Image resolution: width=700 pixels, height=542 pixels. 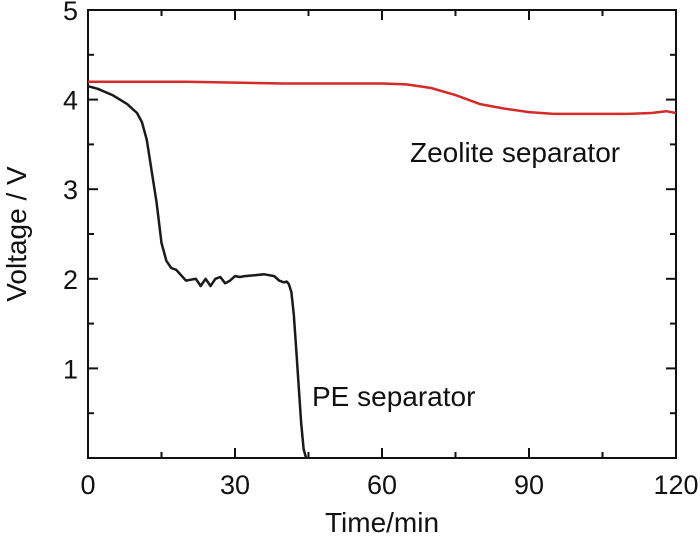 What do you see at coordinates (382, 485) in the screenshot?
I see `x-tick-label: 60` at bounding box center [382, 485].